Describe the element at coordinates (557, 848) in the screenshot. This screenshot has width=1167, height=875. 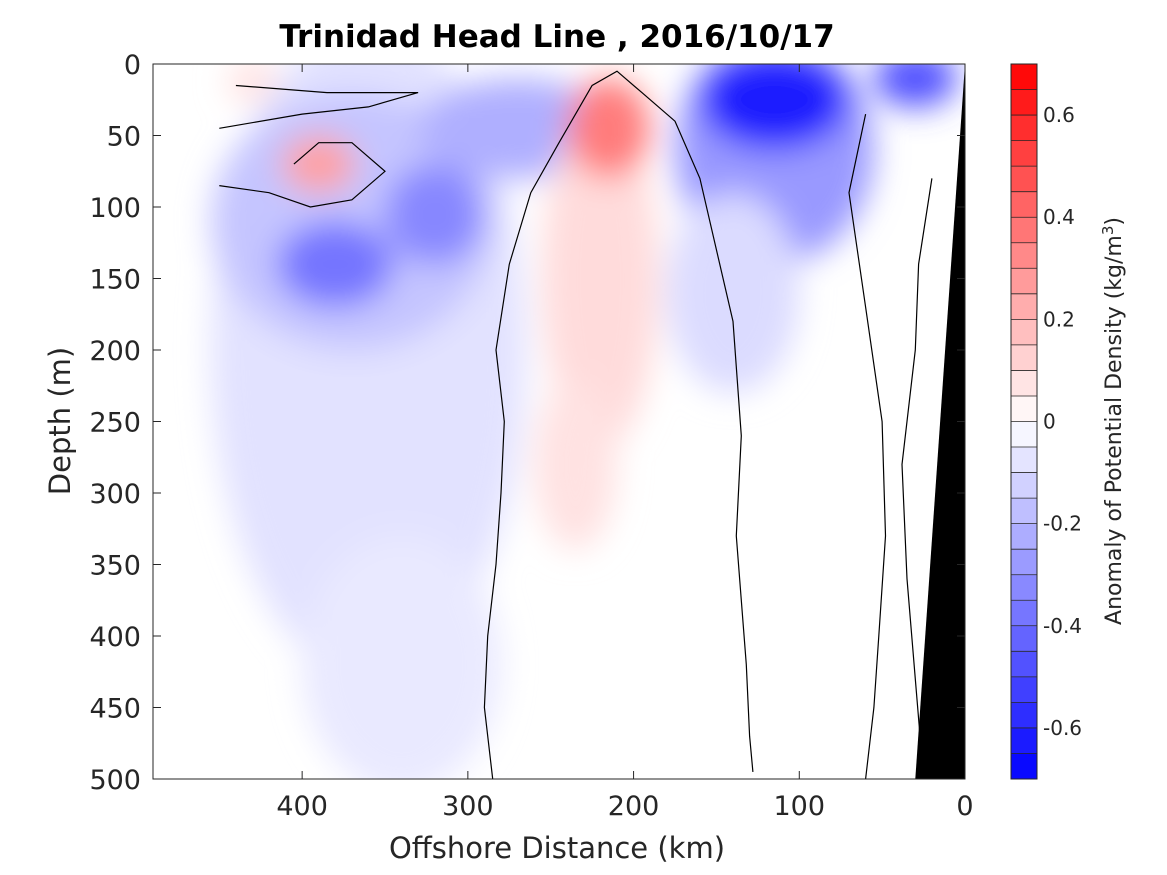
I see `x-axis-title: Offshore Distance (km)` at that location.